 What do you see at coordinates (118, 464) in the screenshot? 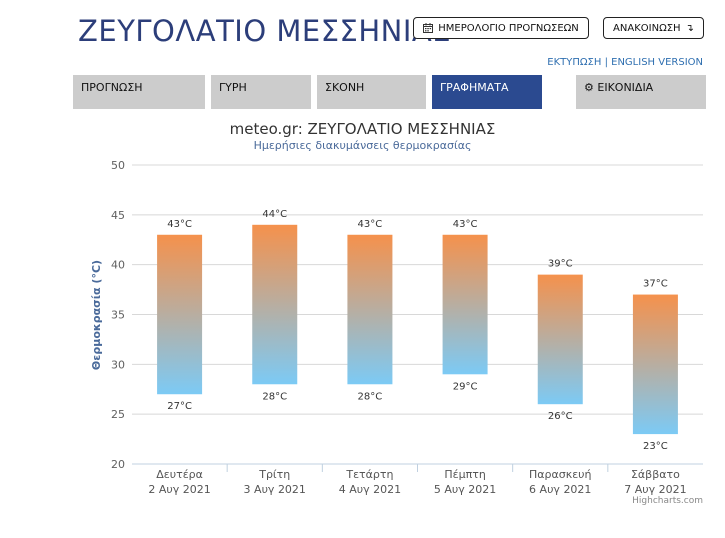
I see `y-tick-label: 20` at bounding box center [118, 464].